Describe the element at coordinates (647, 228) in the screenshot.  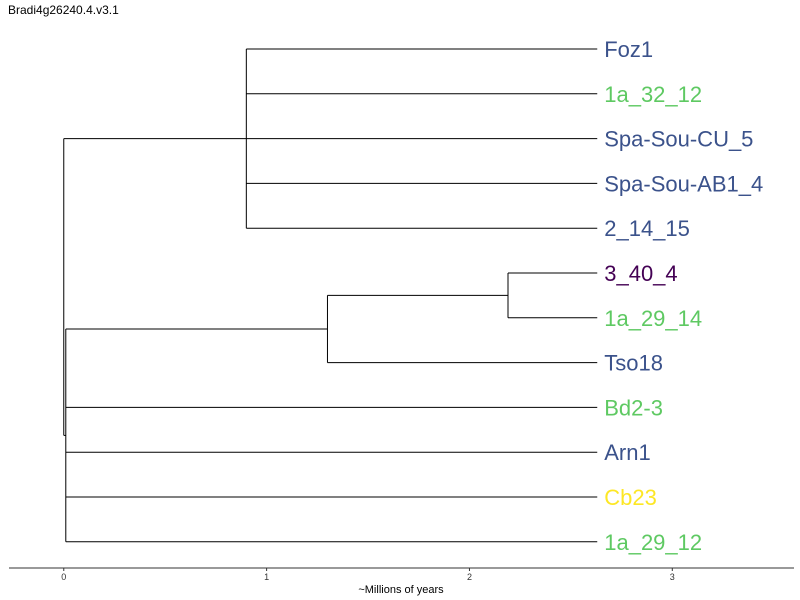
I see `tip-label: 2_14_15` at that location.